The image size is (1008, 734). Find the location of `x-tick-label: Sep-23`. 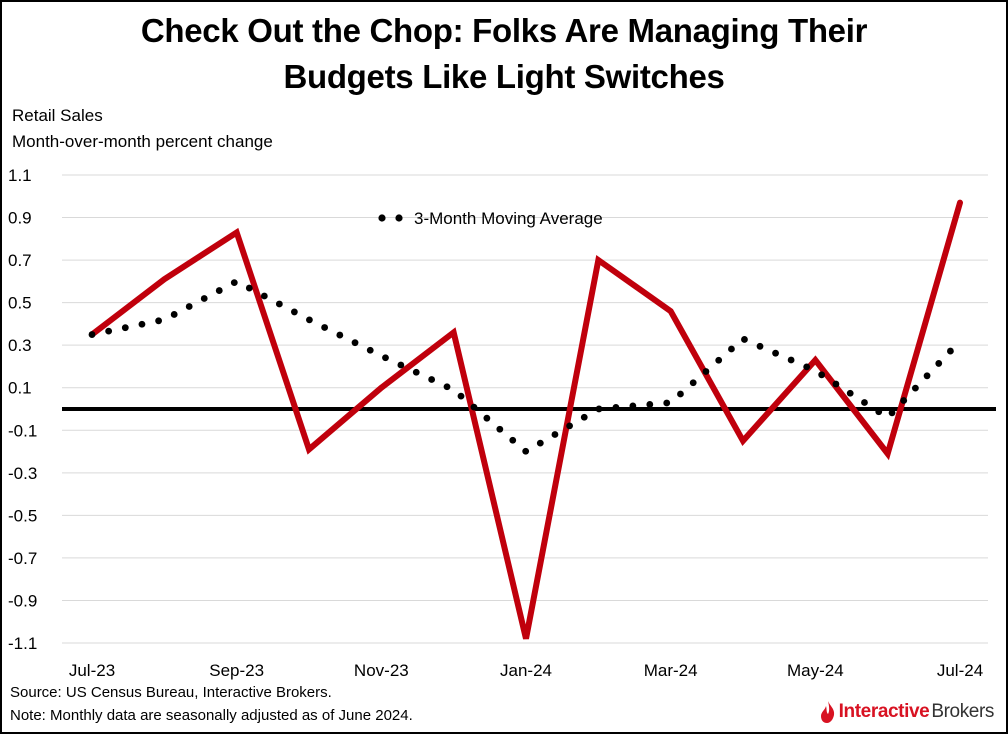

x-tick-label: Sep-23 is located at coordinates (236, 670).